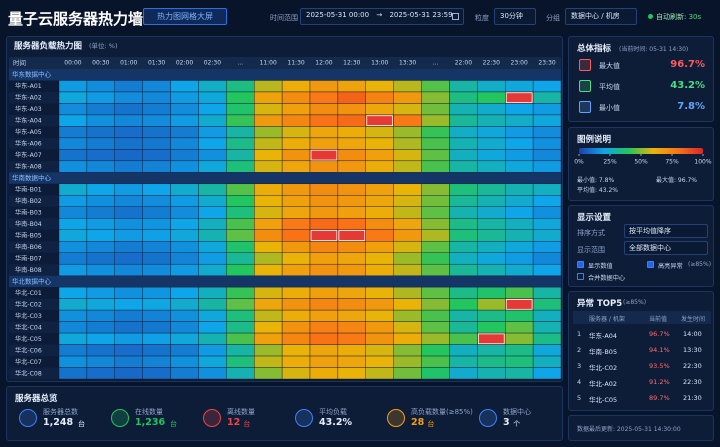  I want to click on group-select: 数据中心 / 机房, so click(601, 16).